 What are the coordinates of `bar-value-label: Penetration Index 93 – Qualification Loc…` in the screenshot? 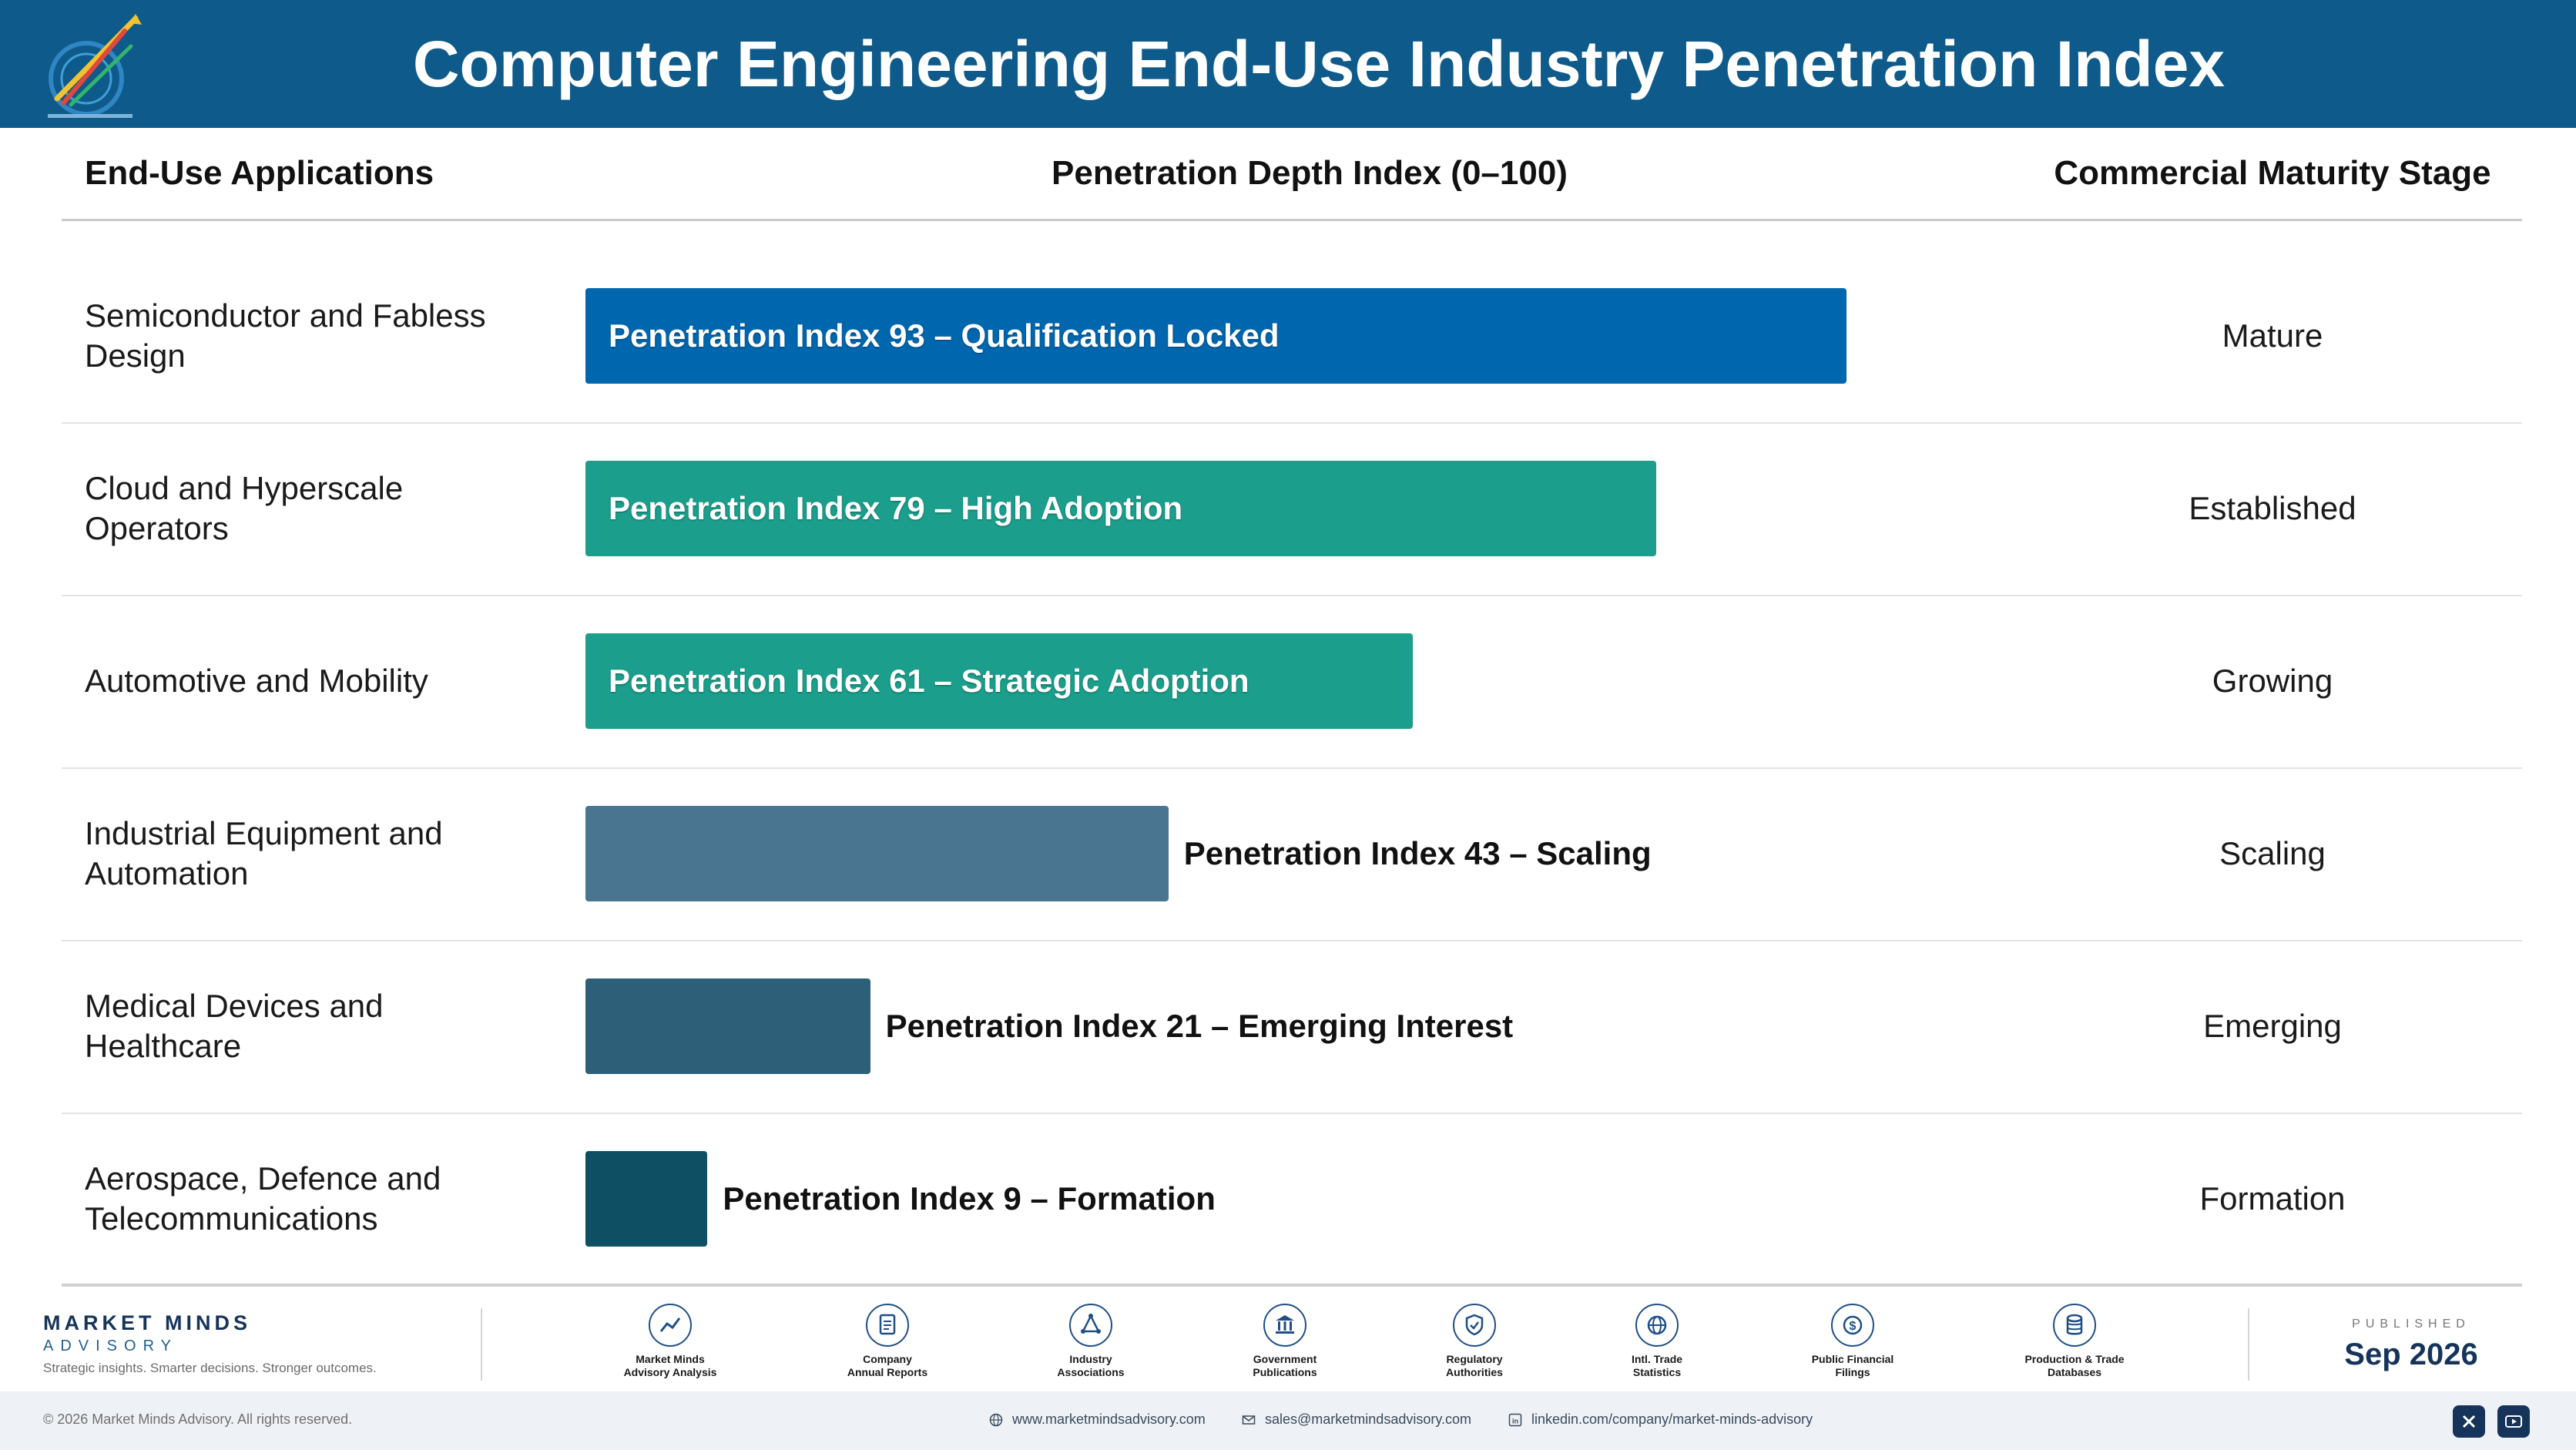 It's located at (944, 335).